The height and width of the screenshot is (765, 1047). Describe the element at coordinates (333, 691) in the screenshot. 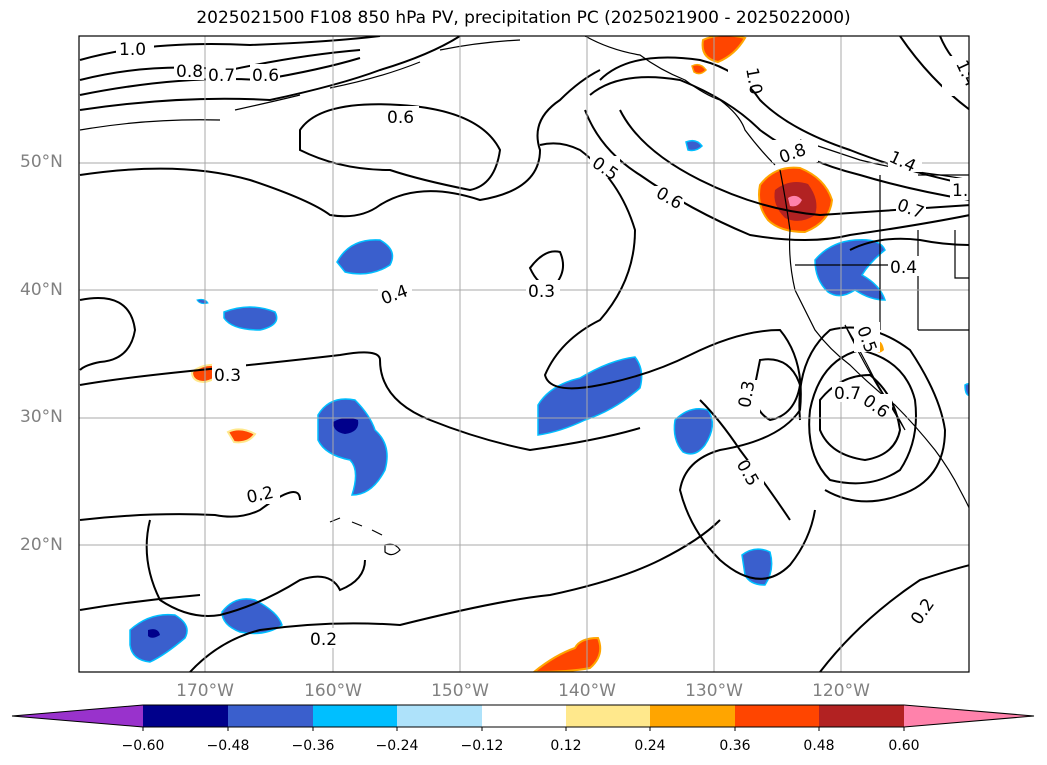

I see `lon-label: 160°W` at that location.